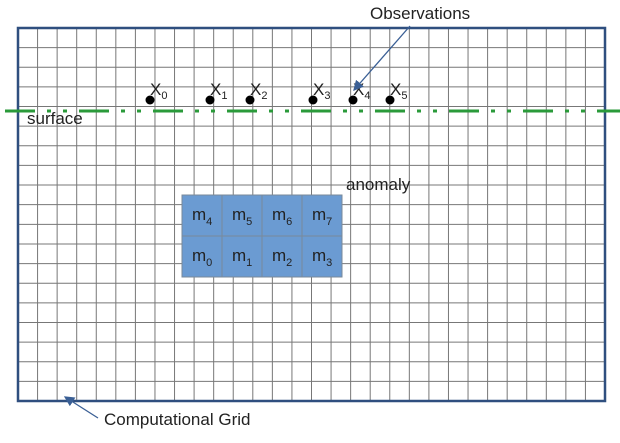 This screenshot has height=443, width=620. I want to click on cell-index: 6, so click(289, 222).